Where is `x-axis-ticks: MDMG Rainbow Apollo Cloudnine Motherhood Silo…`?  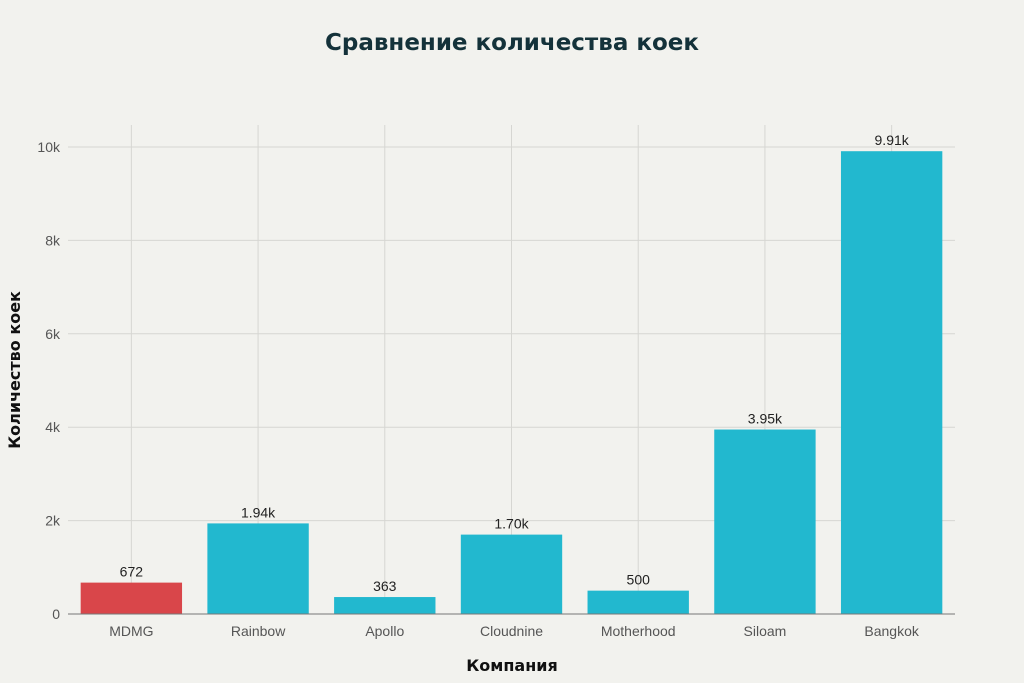 x-axis-ticks: MDMG Rainbow Apollo Cloudnine Motherhood Silo… is located at coordinates (514, 631).